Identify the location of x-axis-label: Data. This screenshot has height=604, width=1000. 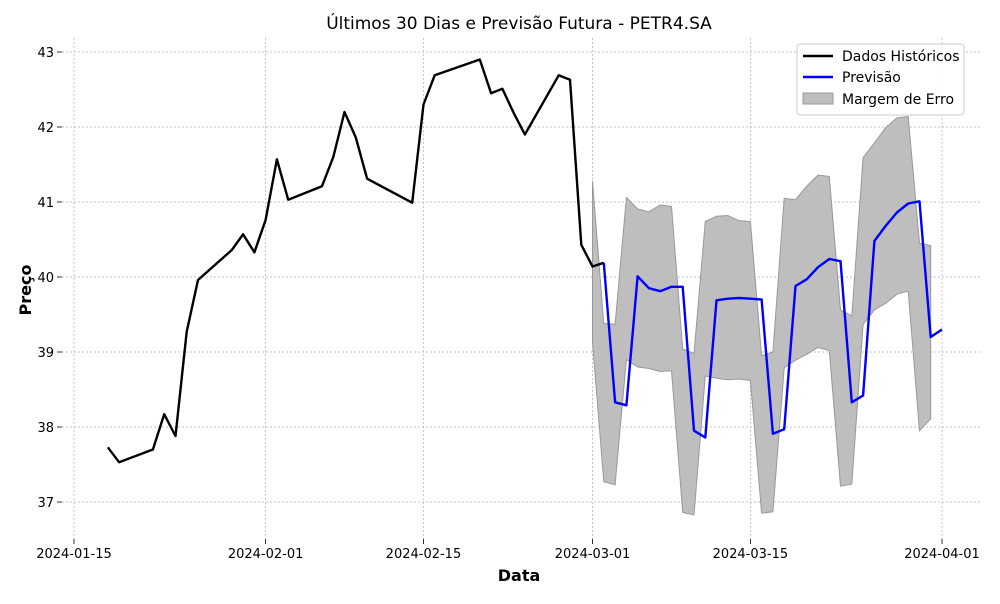
(519, 575).